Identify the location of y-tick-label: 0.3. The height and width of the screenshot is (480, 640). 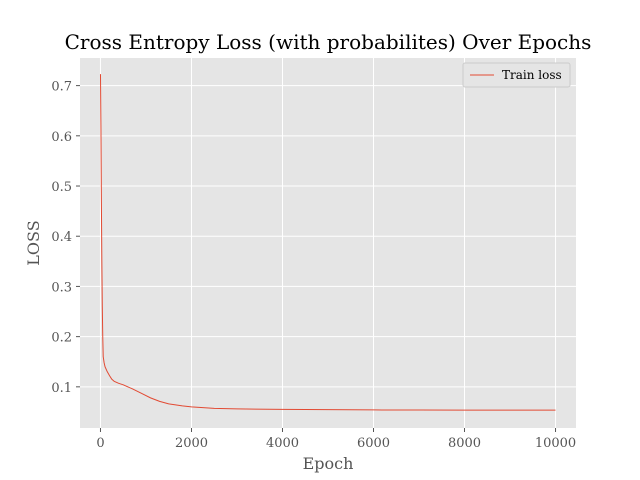
(61, 287).